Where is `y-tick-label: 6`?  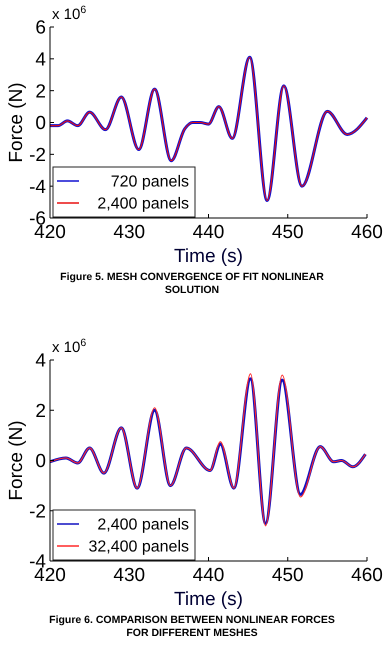
y-tick-label: 6 is located at coordinates (40, 28).